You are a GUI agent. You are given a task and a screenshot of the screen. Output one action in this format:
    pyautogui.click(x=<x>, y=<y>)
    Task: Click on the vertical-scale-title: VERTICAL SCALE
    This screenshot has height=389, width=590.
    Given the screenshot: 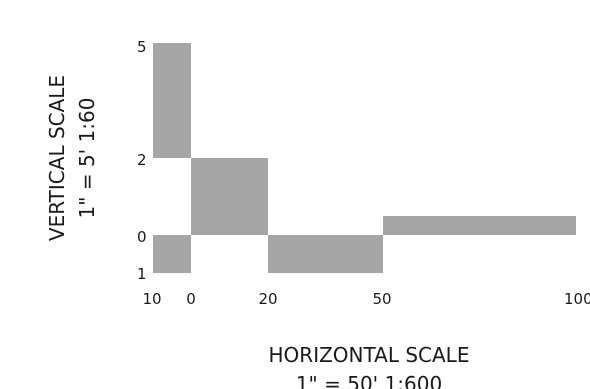 What is the action you would take?
    pyautogui.click(x=57, y=158)
    